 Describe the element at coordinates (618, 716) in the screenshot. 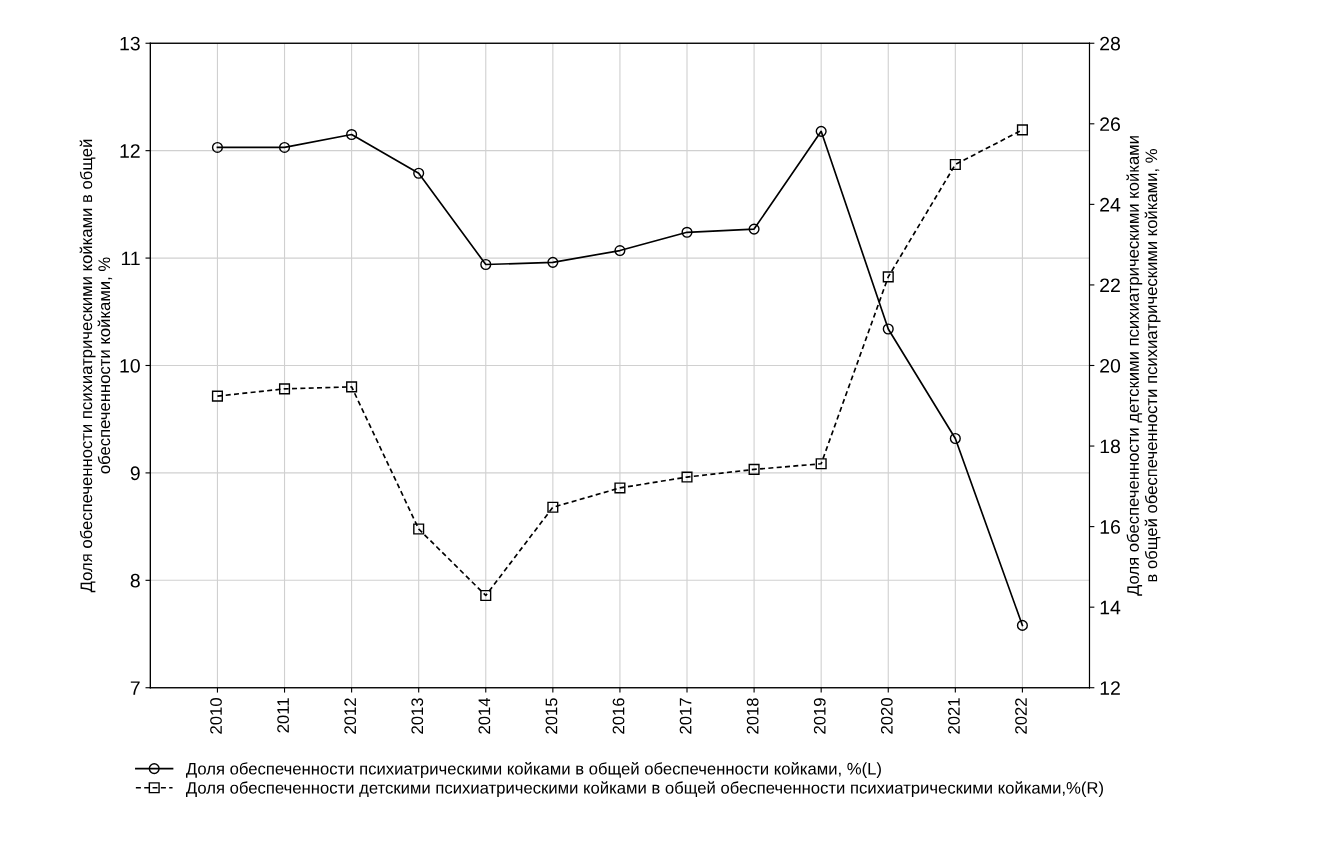

I see `x-tick-label: 2016` at that location.